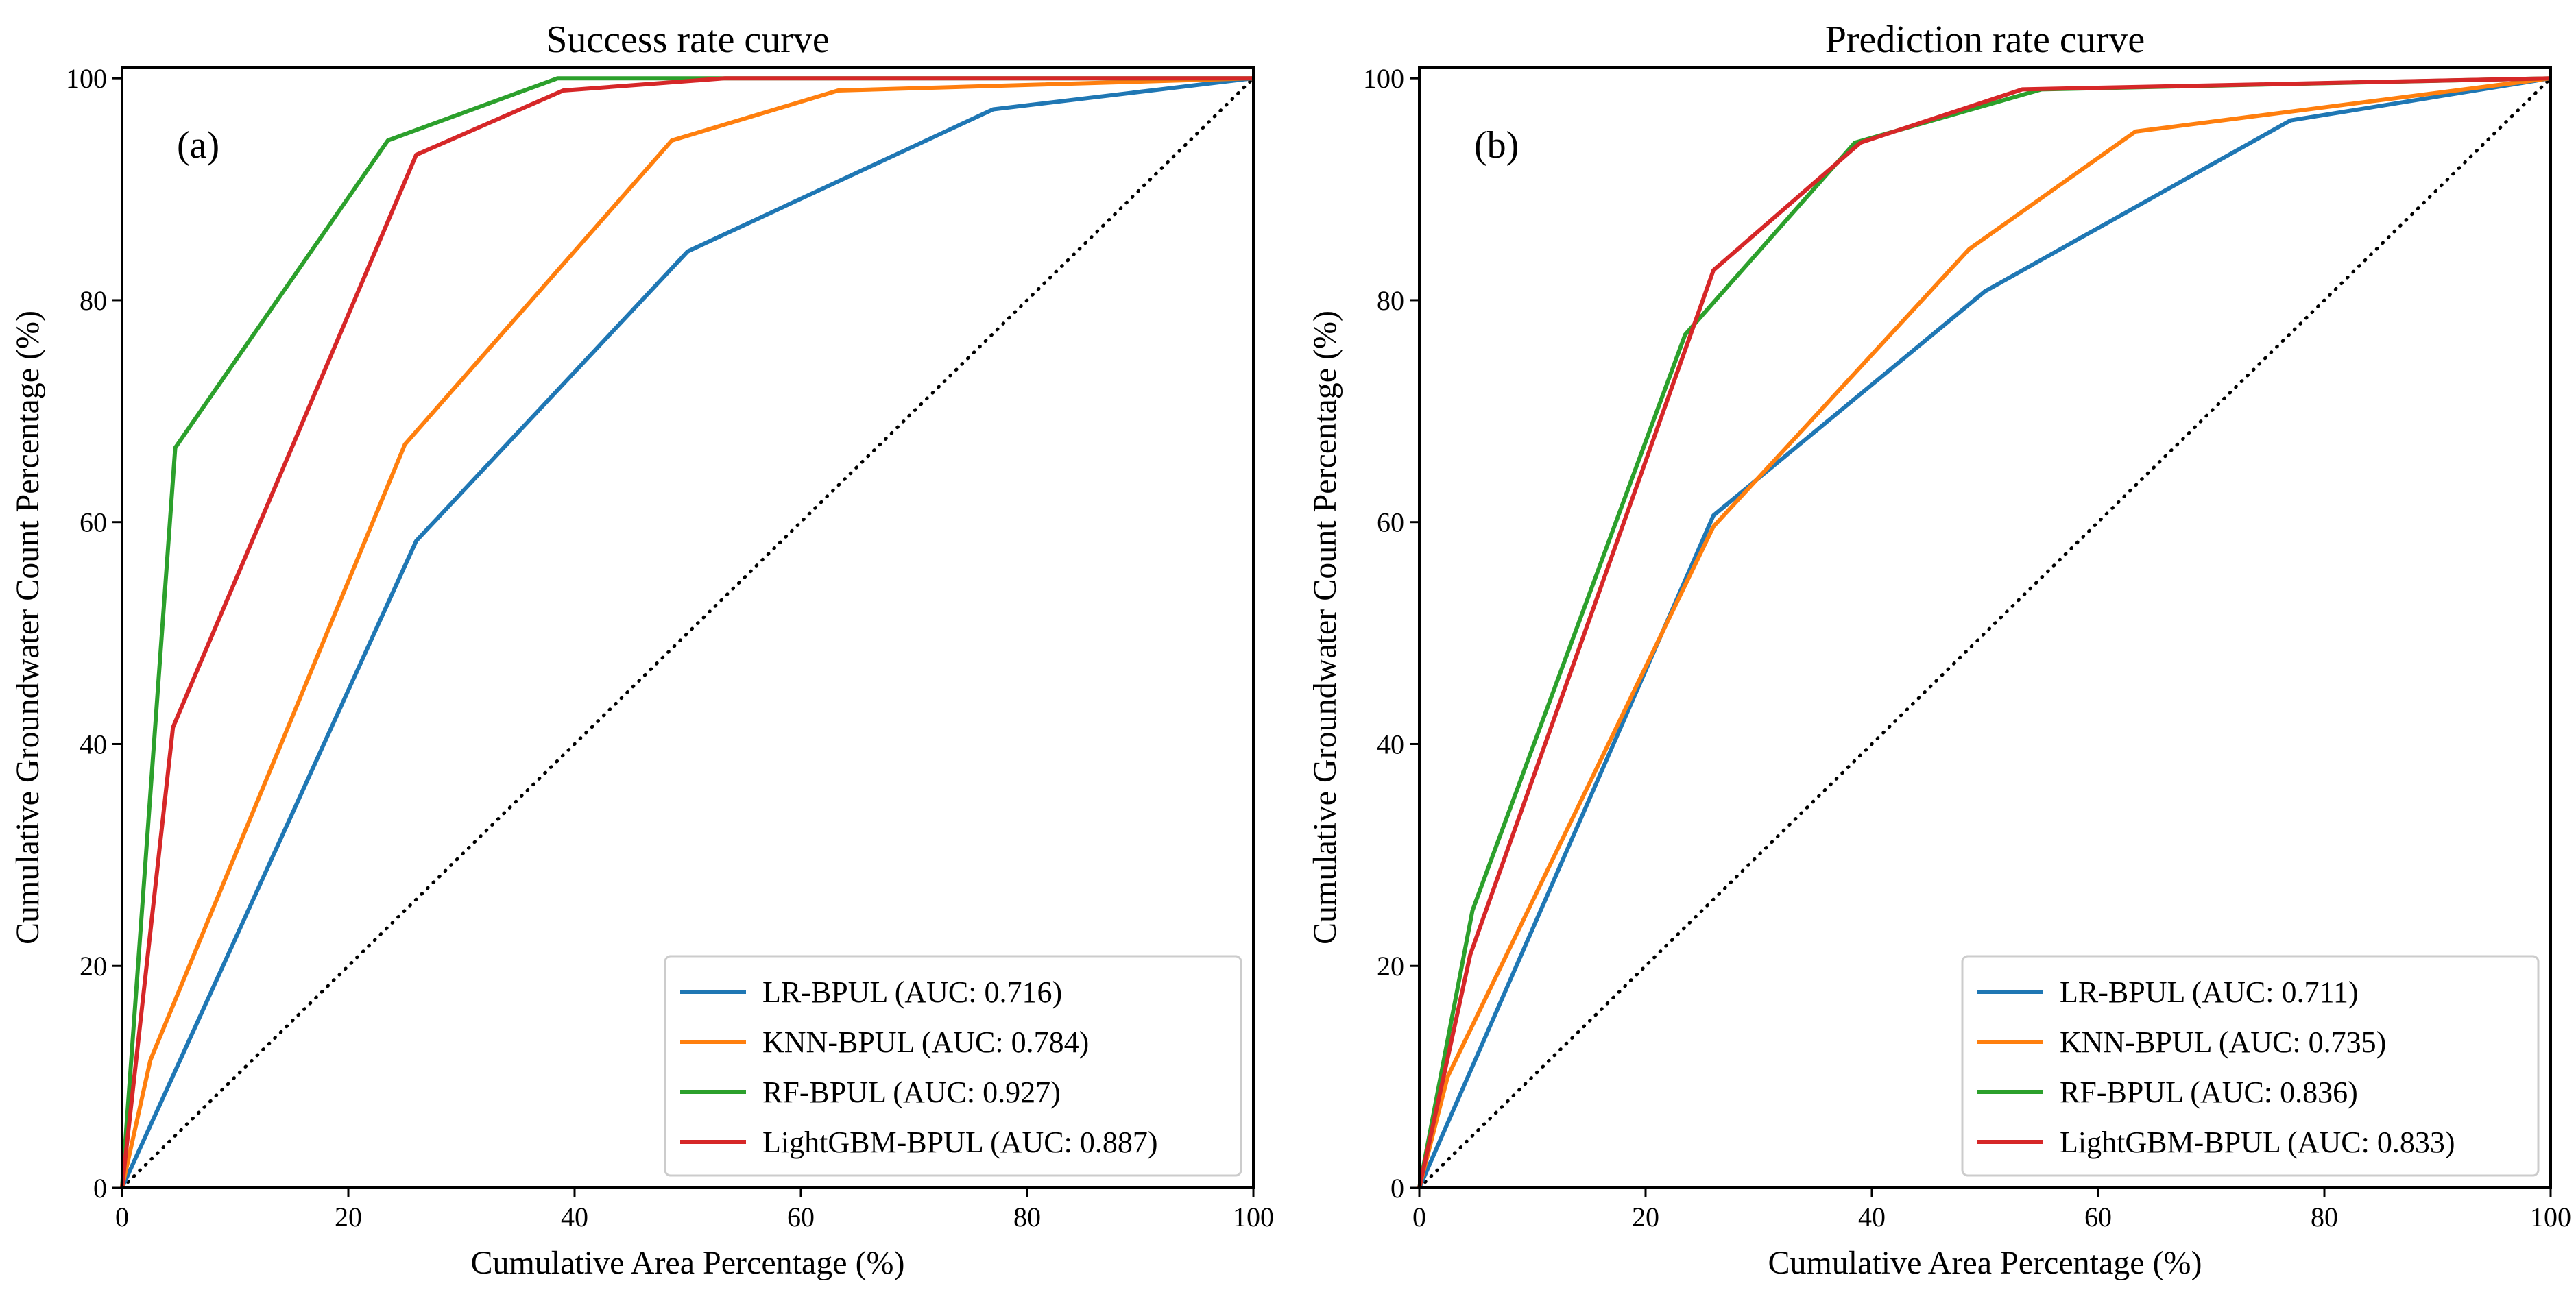  Describe the element at coordinates (2210, 992) in the screenshot. I see `legend-entry-lr: LR-BPUL (AUC: 0.711)` at that location.